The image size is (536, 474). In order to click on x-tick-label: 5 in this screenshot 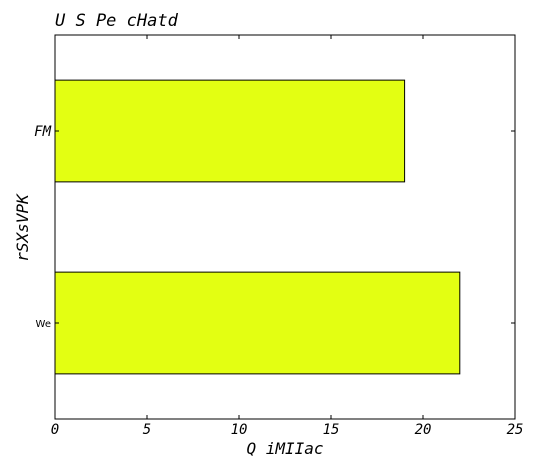, I will do `click(147, 430)`.